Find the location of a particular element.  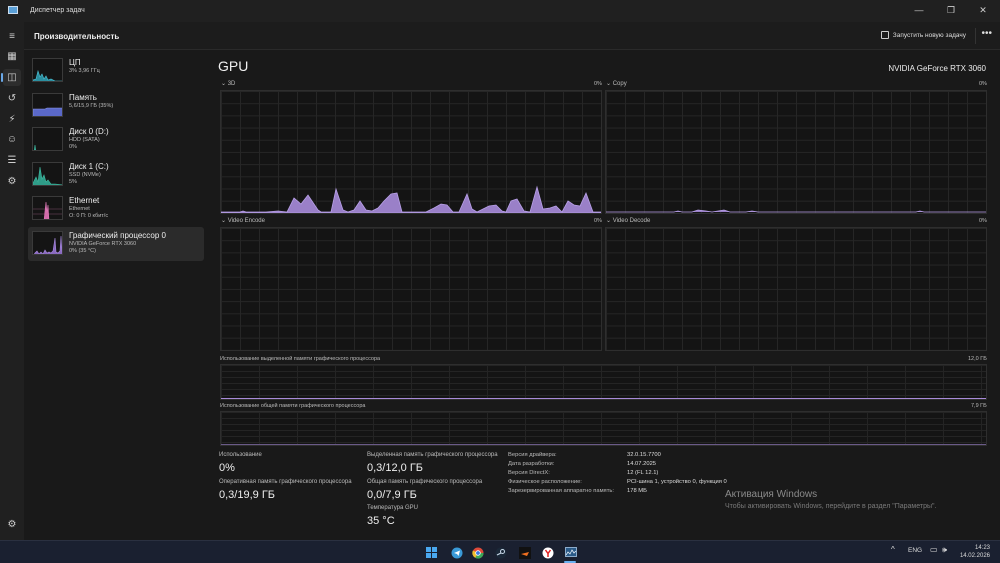

driver-version-value: 32.0.15.7700 is located at coordinates (644, 455).